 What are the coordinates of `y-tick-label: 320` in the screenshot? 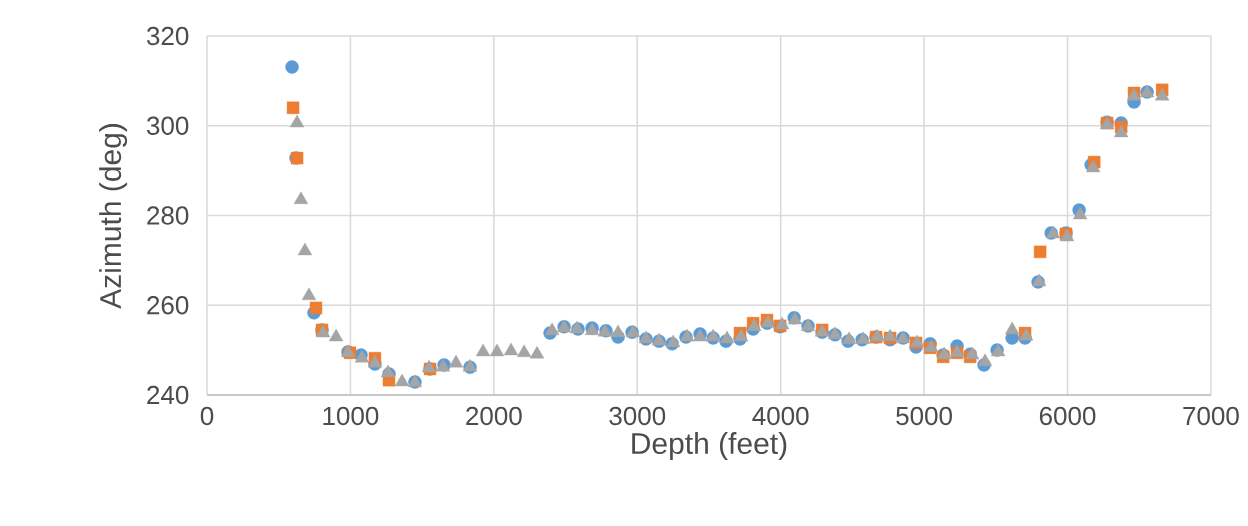 It's located at (167, 36).